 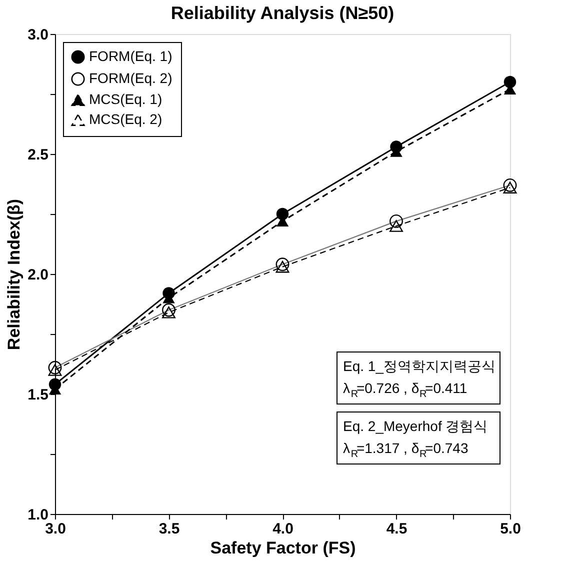 I want to click on x-tick-label: 3.5, so click(x=169, y=529).